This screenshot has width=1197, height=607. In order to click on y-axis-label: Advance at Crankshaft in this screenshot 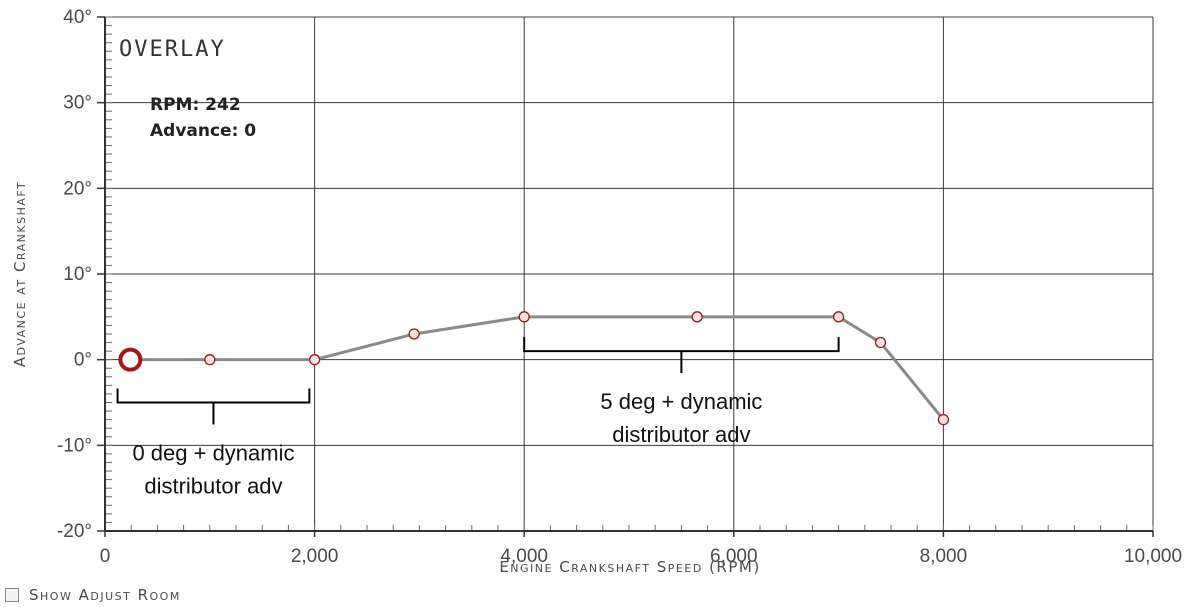, I will do `click(20, 274)`.